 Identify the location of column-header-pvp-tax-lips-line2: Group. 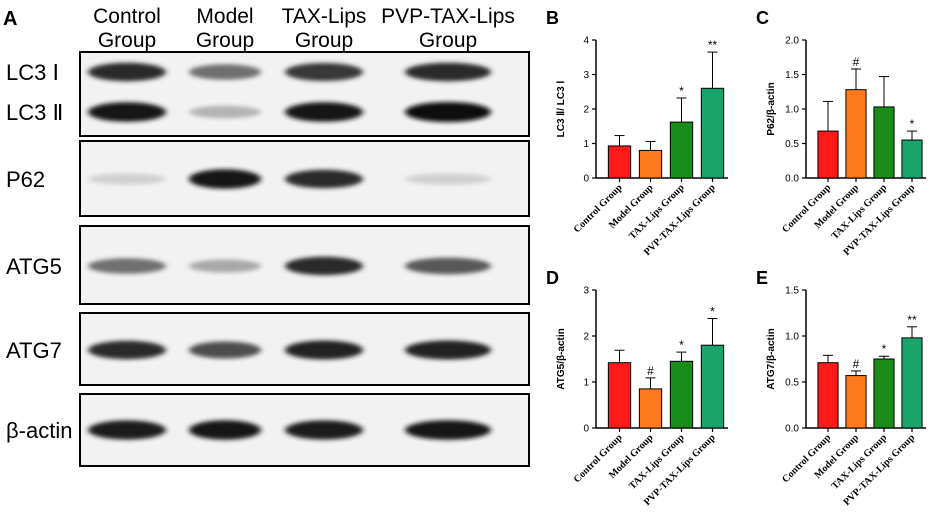
(448, 40).